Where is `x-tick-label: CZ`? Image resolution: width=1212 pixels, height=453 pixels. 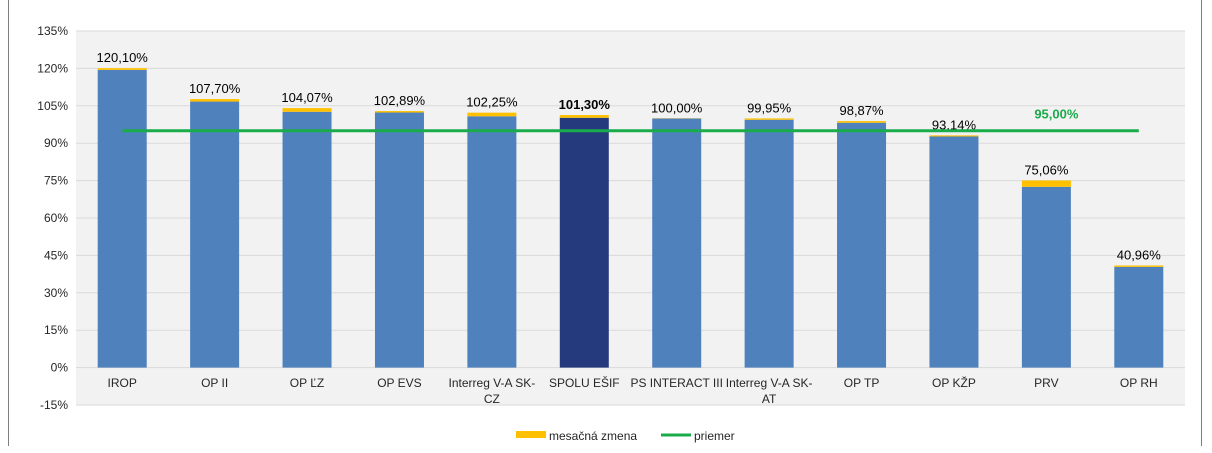
x-tick-label: CZ is located at coordinates (492, 399).